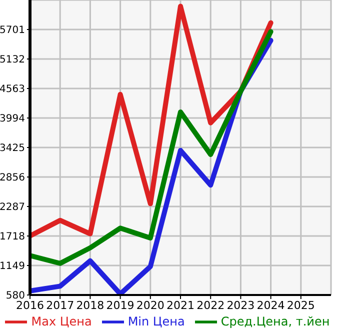  What do you see at coordinates (61, 321) in the screenshot?
I see `legend-label: Max Цена` at bounding box center [61, 321].